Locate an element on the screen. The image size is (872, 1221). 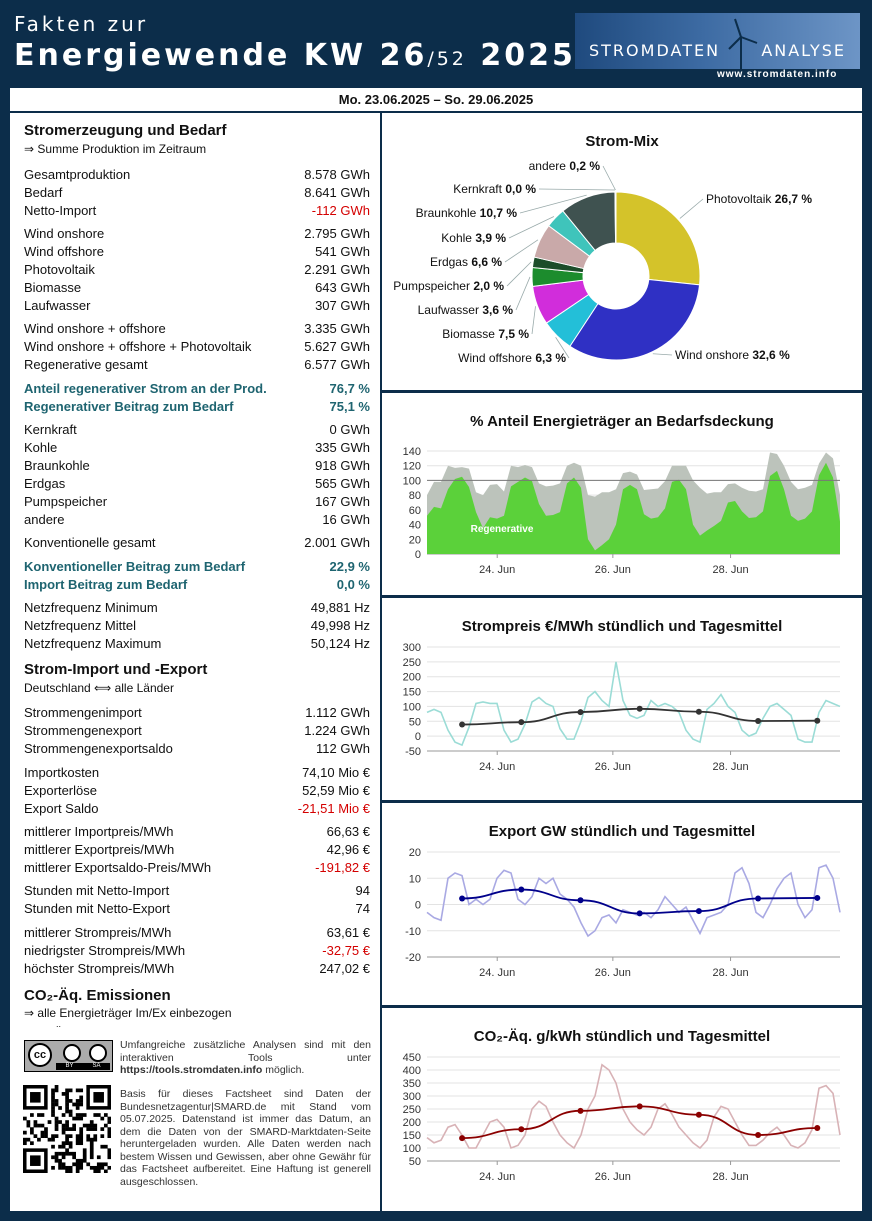
qr-code is located at coordinates (67, 1129).